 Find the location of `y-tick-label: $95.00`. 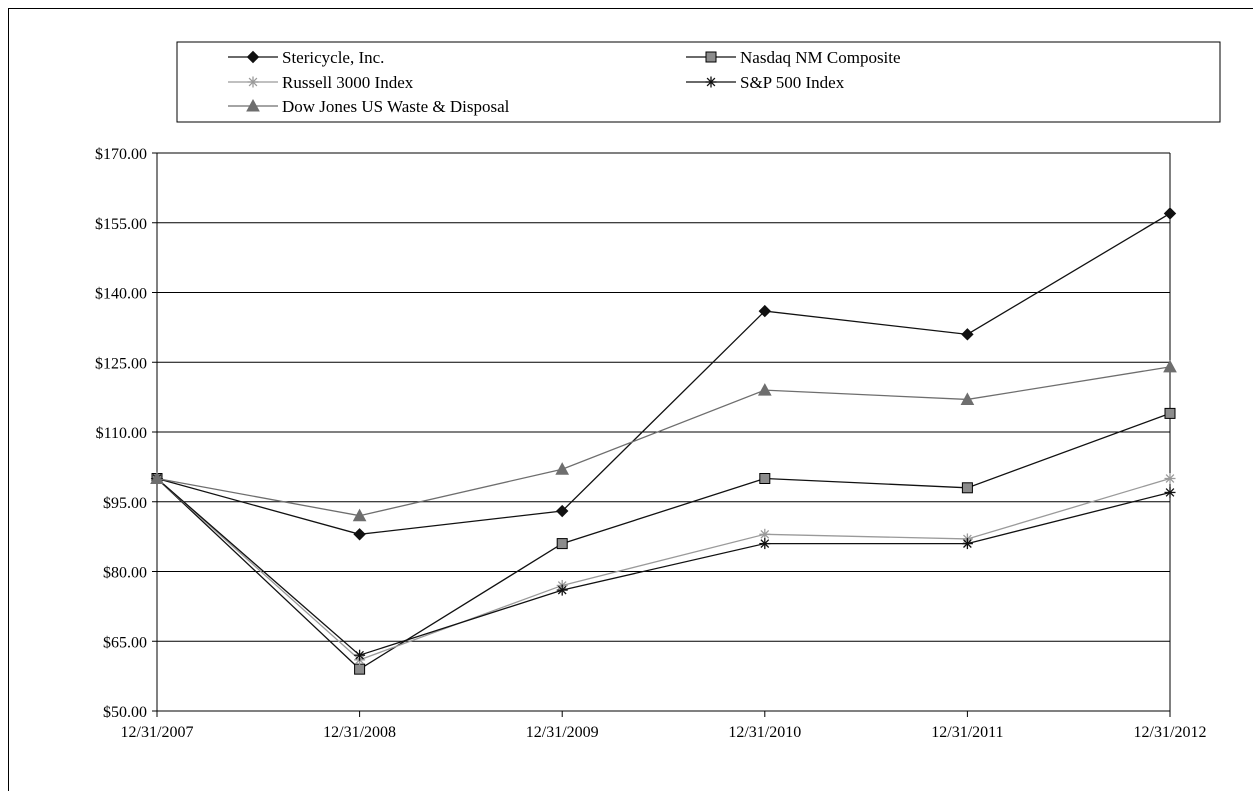

y-tick-label: $95.00 is located at coordinates (125, 503).